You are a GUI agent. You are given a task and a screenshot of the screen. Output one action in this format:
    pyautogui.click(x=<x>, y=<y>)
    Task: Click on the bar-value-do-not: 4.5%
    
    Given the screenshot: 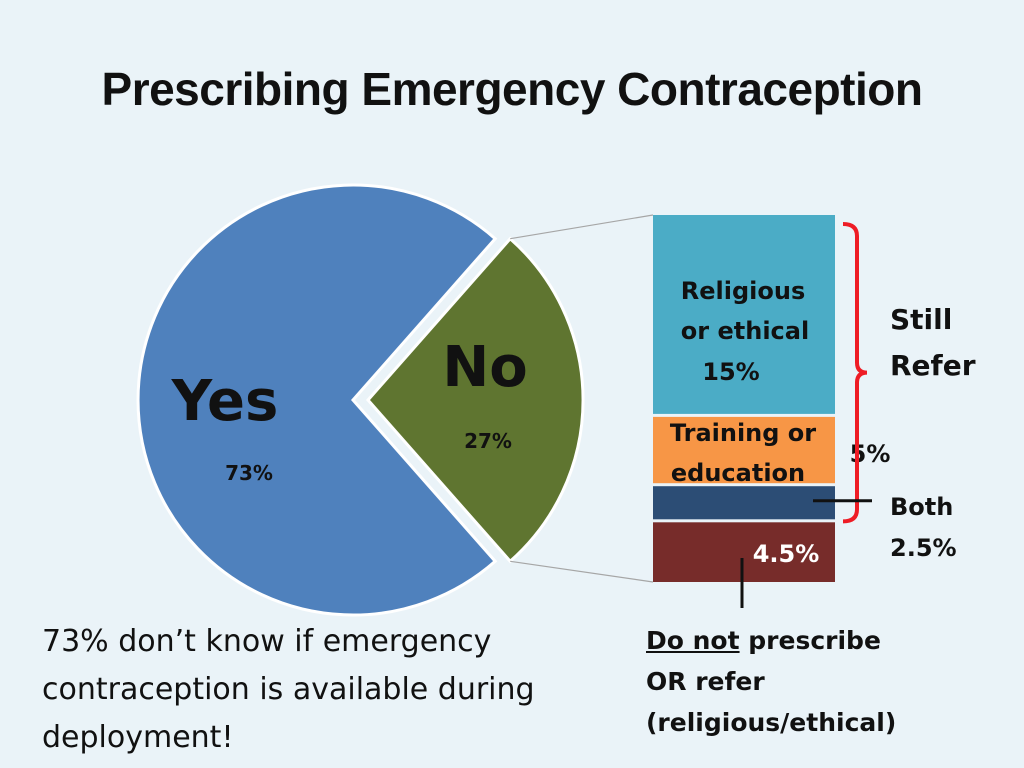 What is the action you would take?
    pyautogui.click(x=786, y=554)
    